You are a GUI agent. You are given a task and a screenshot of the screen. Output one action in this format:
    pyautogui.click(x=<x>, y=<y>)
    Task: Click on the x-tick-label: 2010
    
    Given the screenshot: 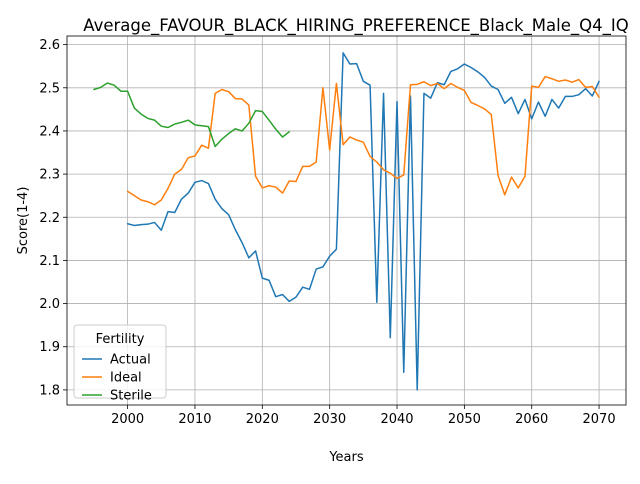 What is the action you would take?
    pyautogui.click(x=194, y=419)
    